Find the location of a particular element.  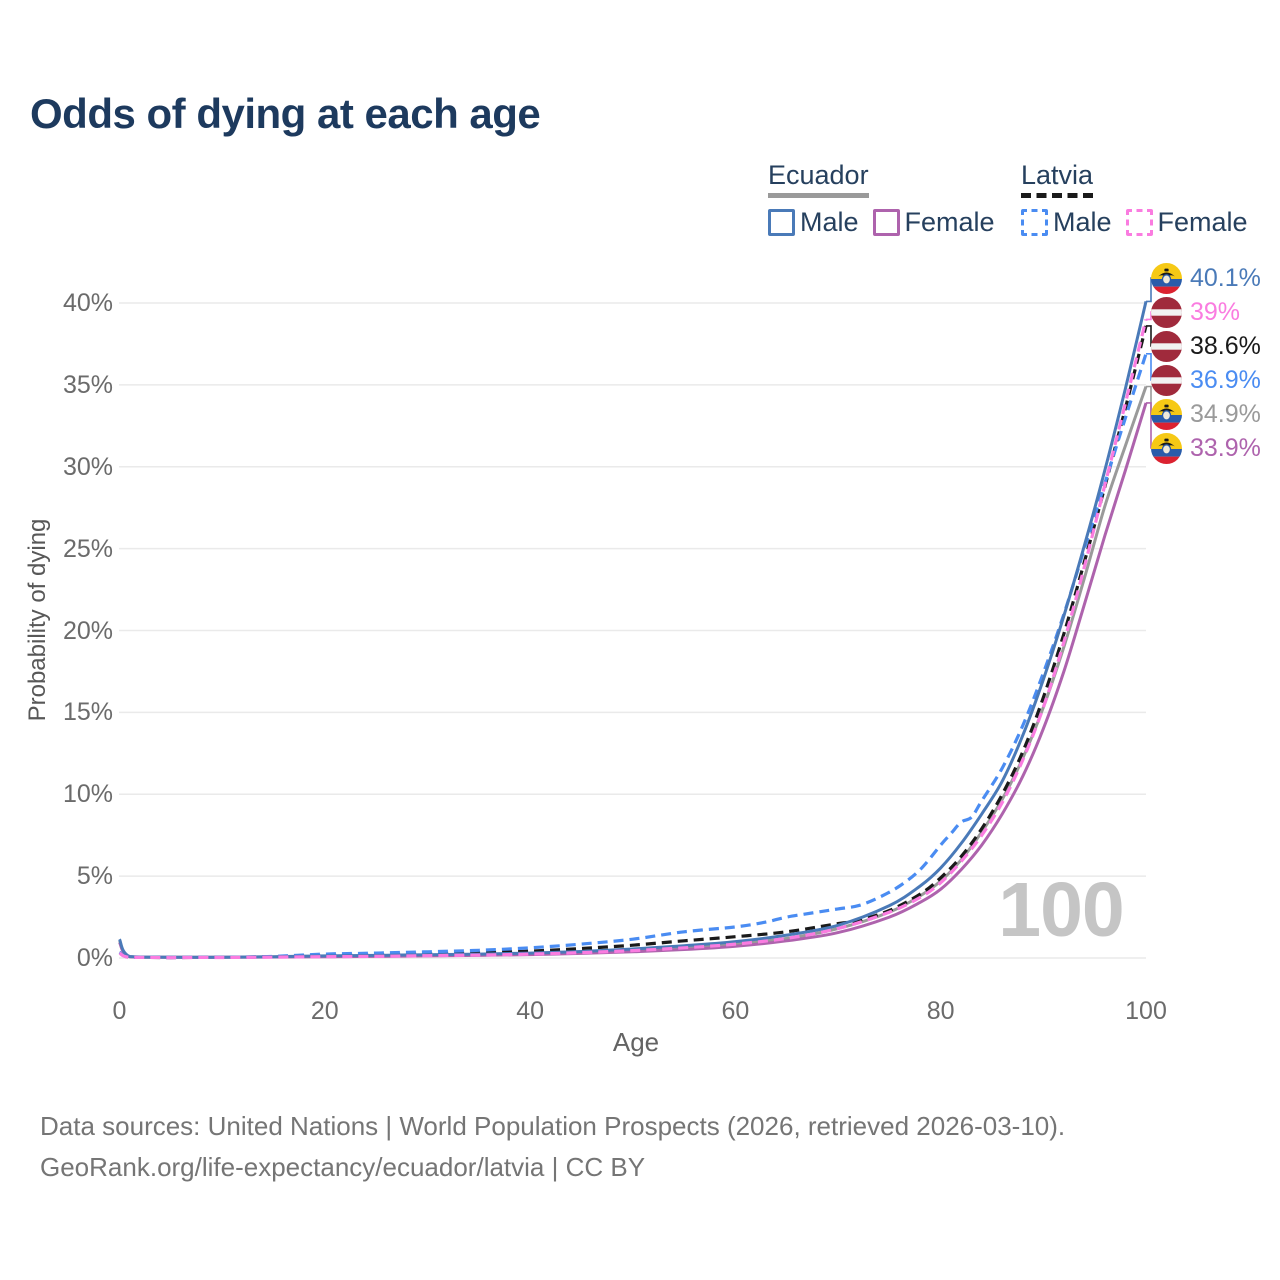

x-tick-80: 80 is located at coordinates (940, 1011).